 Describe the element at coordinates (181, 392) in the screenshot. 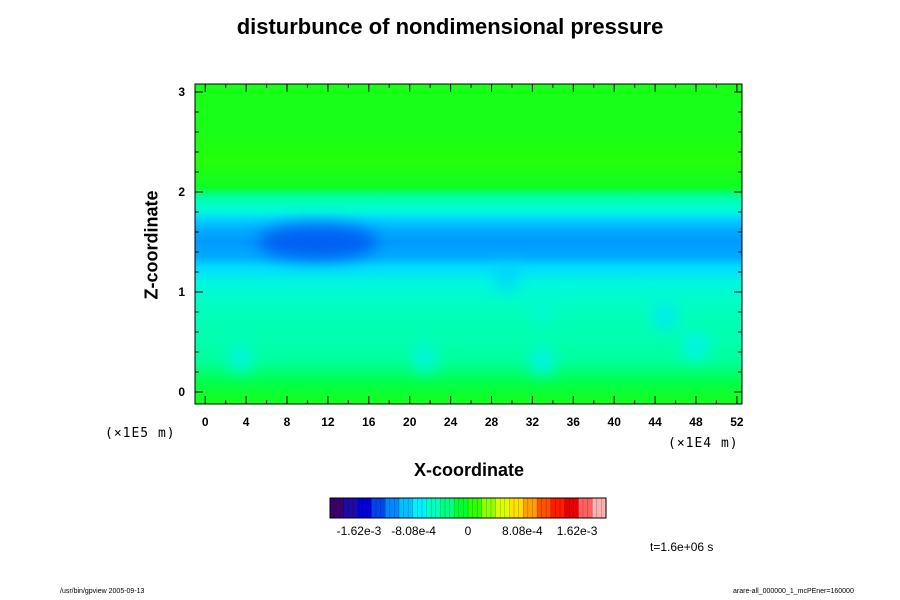

I see `y-tick-label: 0` at that location.